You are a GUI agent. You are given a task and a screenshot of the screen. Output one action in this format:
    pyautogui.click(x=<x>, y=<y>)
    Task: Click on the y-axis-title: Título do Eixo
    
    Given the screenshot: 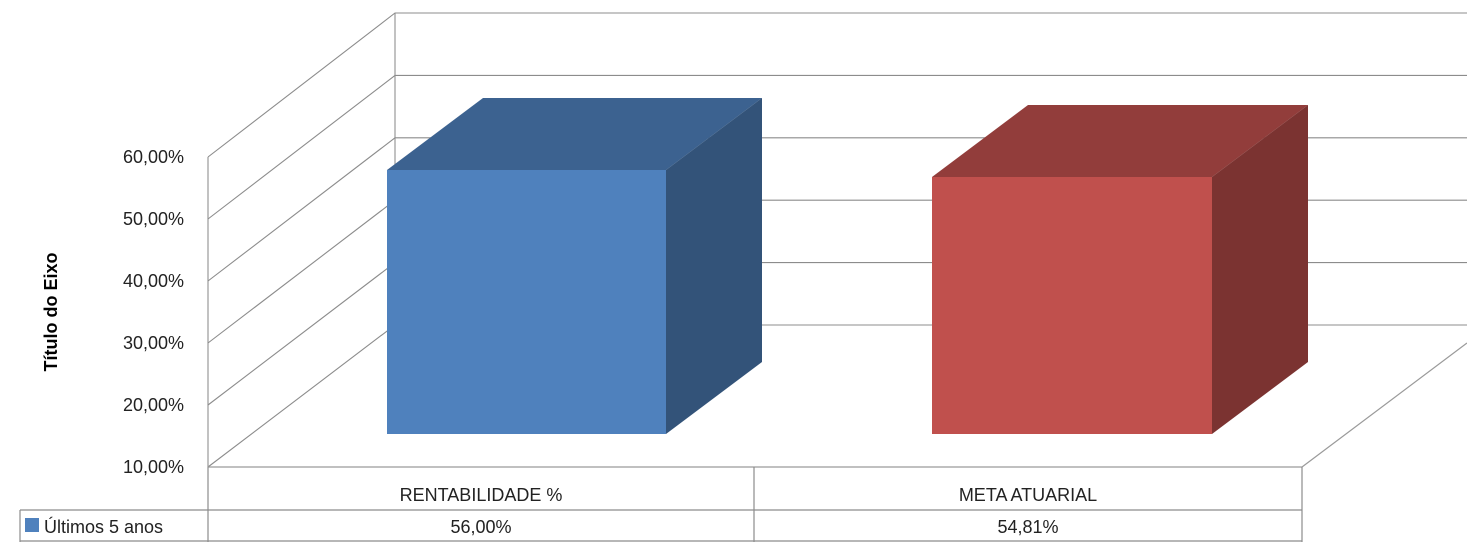 What is the action you would take?
    pyautogui.click(x=51, y=312)
    